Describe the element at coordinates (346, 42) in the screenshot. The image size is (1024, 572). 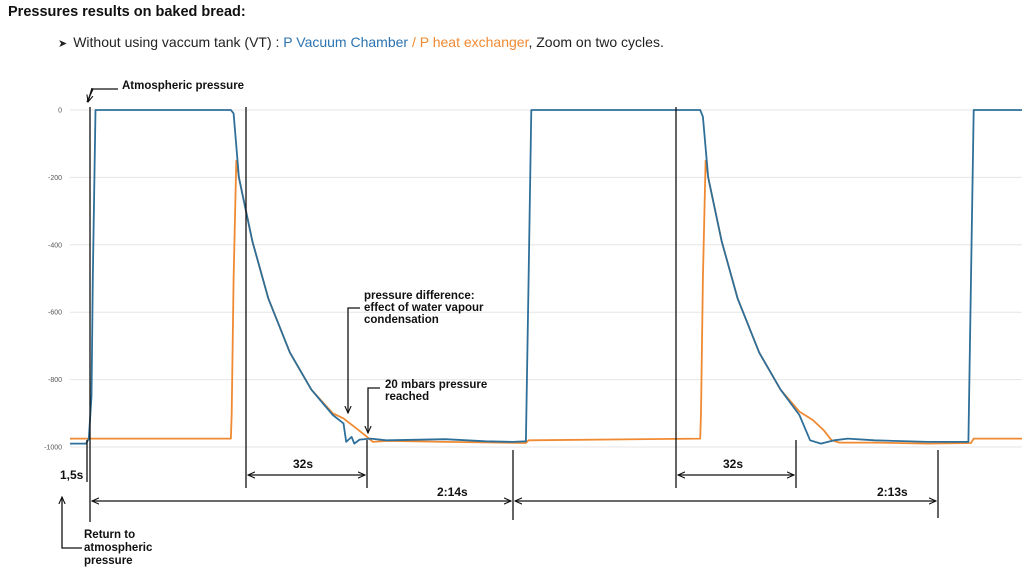
I see `legend-vacuum-chamber: P Vacuum Chamber` at that location.